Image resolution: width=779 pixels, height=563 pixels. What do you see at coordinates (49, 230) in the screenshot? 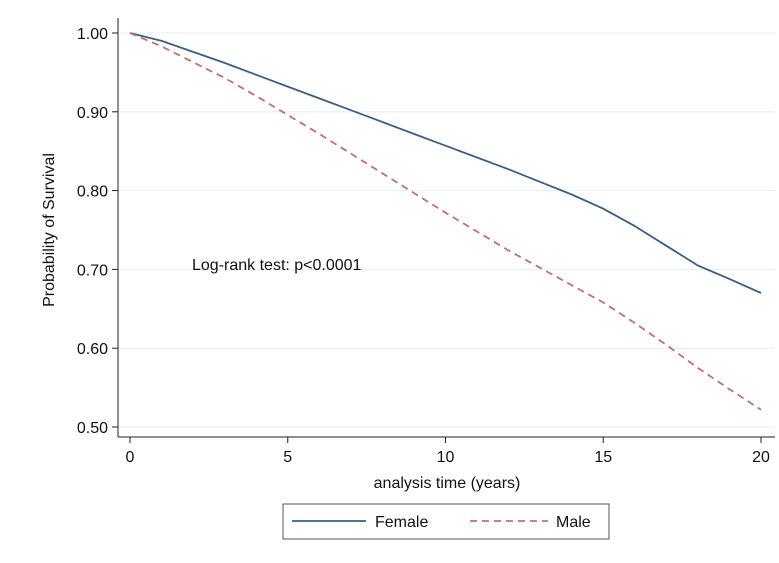
I see `y-axis-title: Probability of Survival` at bounding box center [49, 230].